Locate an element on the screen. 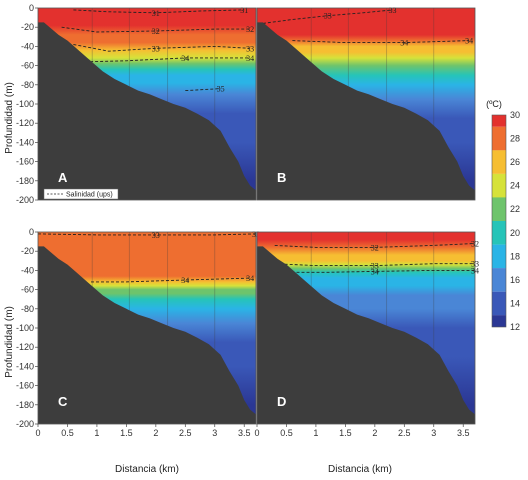 This screenshot has height=480, width=528. legend-label: Salinidad (ups) is located at coordinates (89, 195).